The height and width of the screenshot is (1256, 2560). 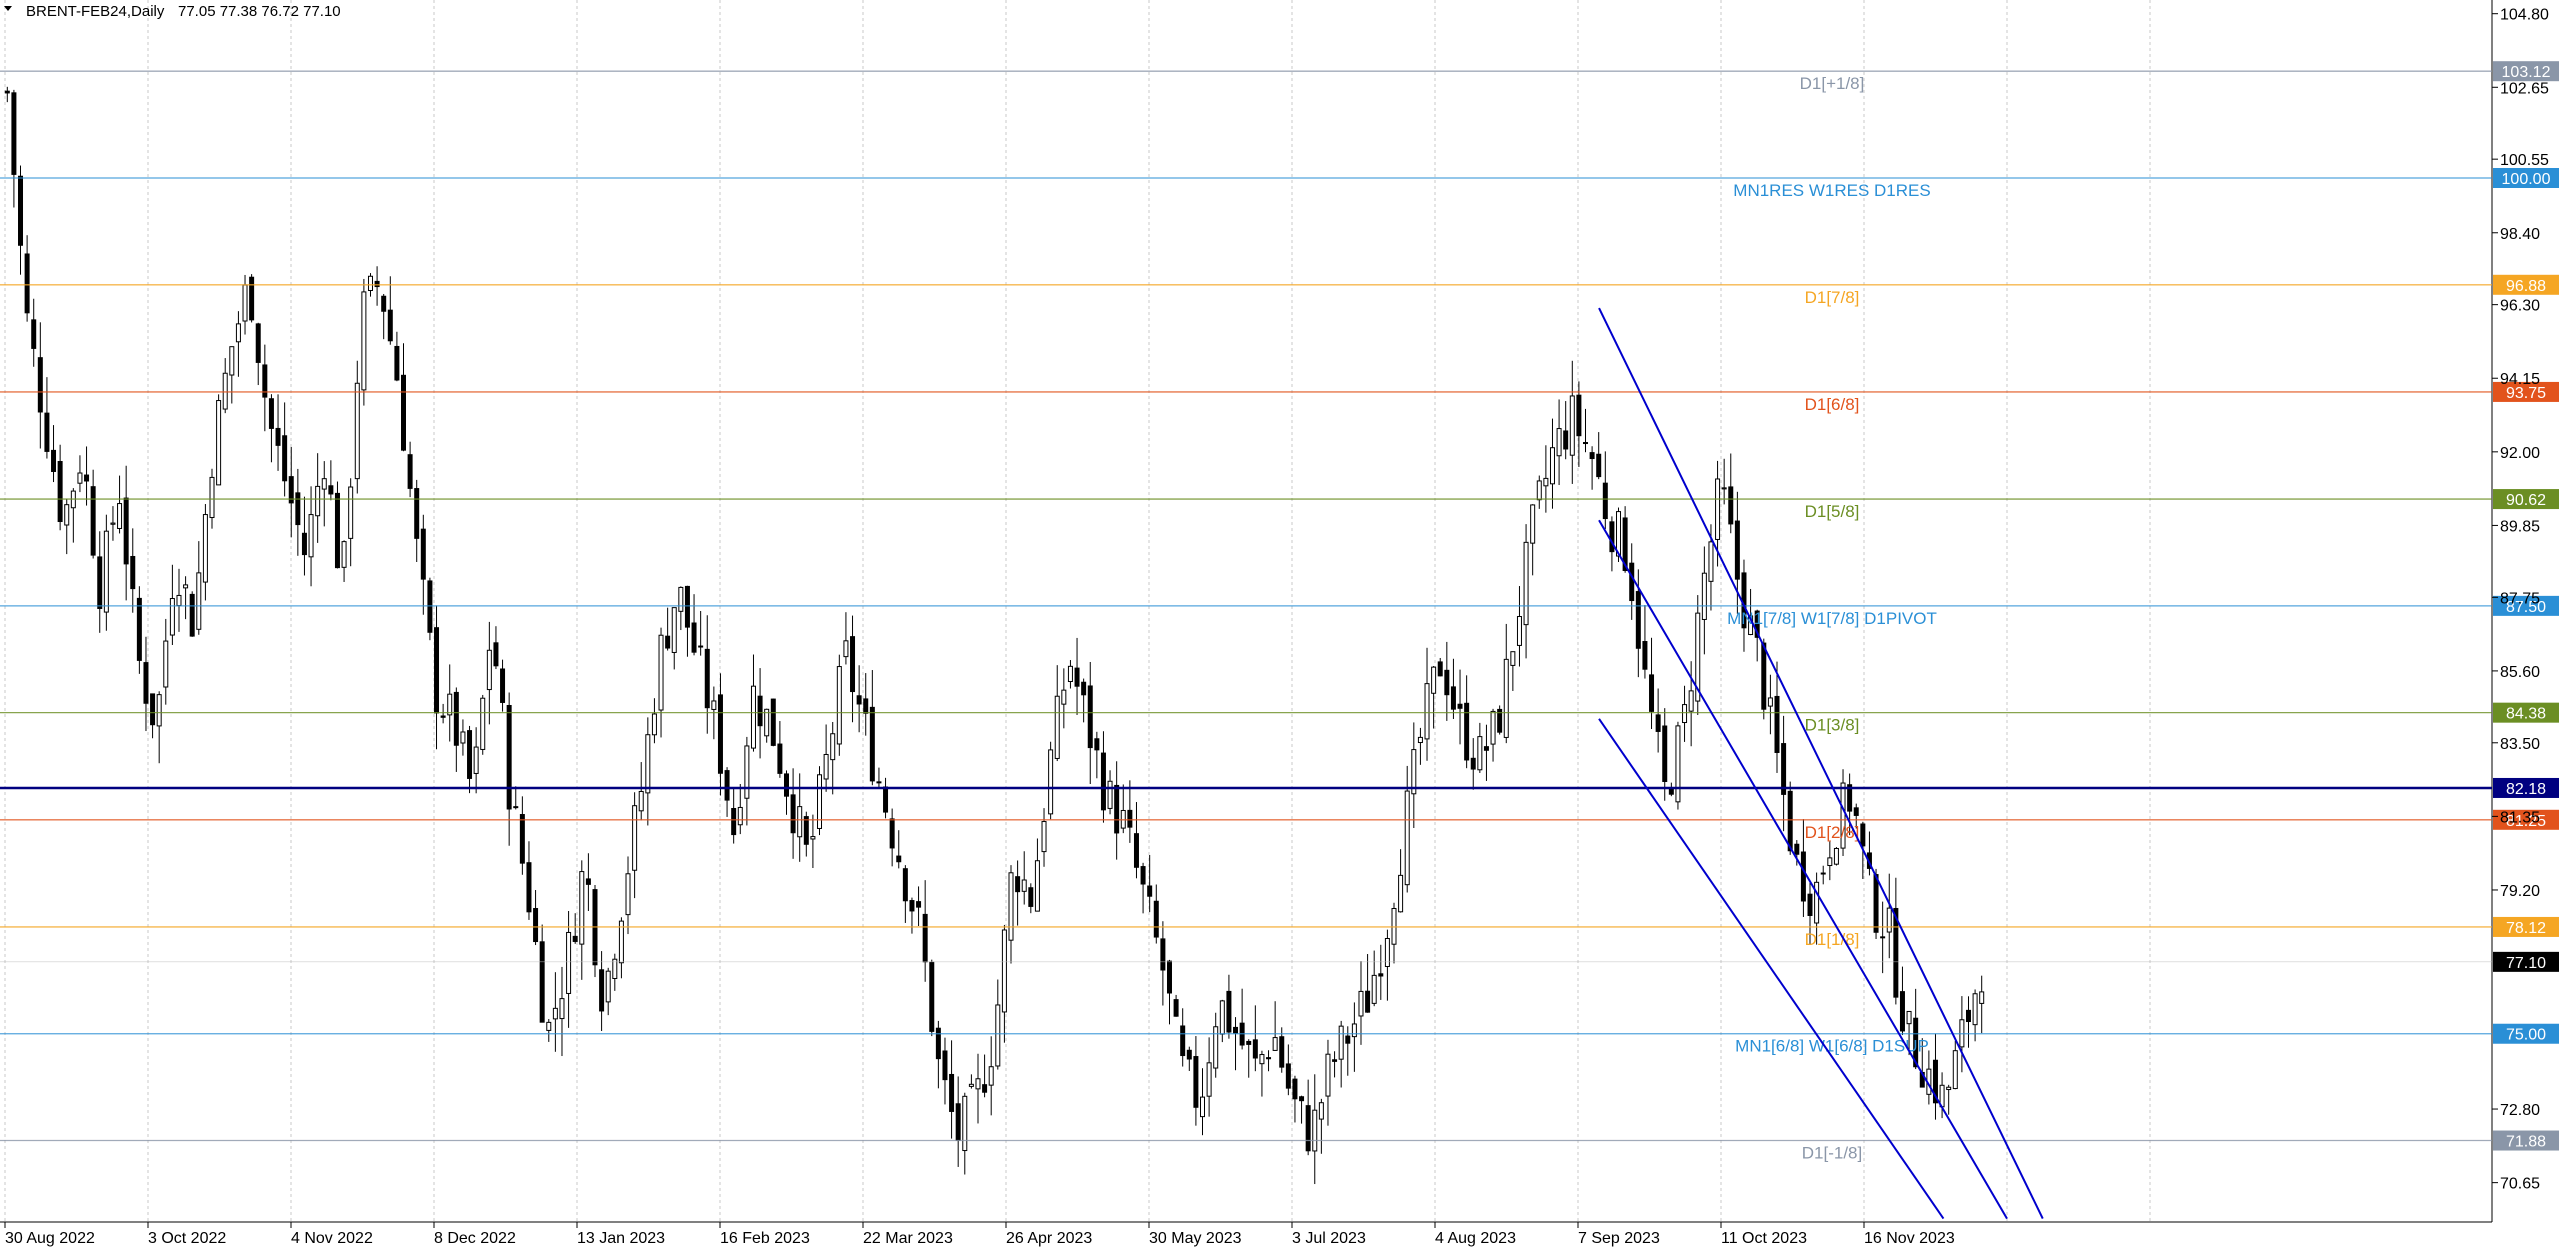 What do you see at coordinates (2526, 928) in the screenshot?
I see `price-tag-label: 78.12` at bounding box center [2526, 928].